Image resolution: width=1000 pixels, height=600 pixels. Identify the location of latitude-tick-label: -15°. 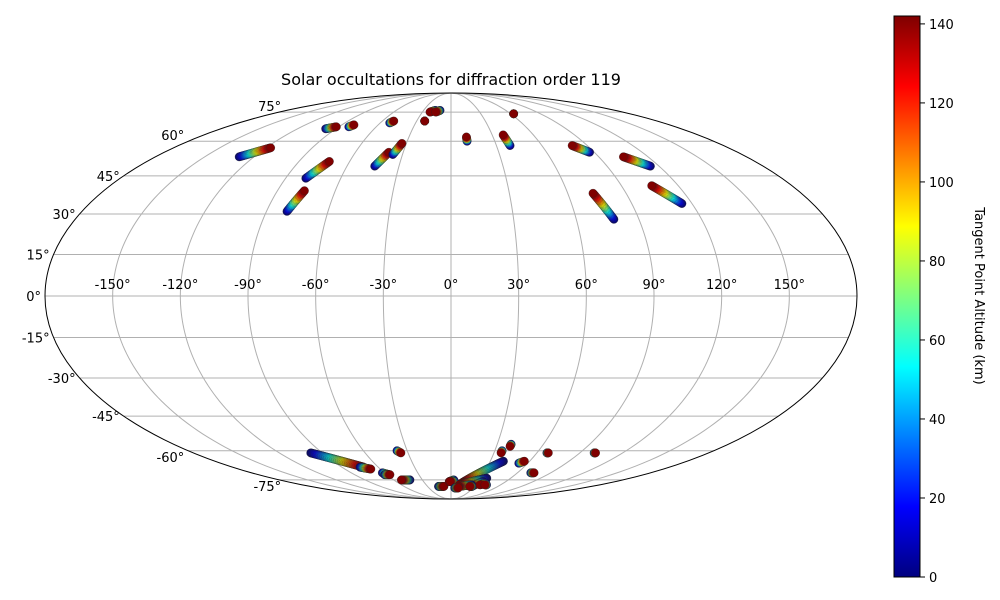
(36, 339).